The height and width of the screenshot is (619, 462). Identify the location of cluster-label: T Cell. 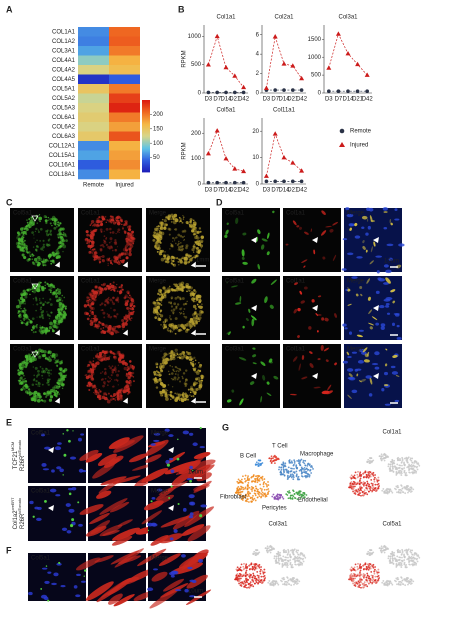
(280, 447).